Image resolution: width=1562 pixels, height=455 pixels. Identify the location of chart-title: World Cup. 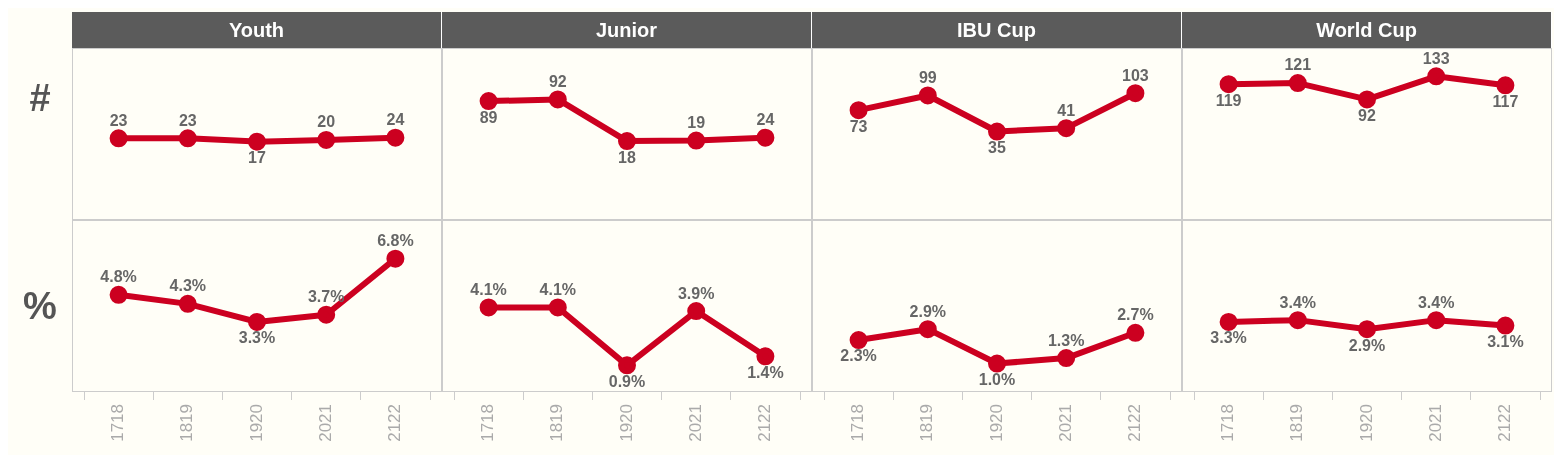
(1367, 30).